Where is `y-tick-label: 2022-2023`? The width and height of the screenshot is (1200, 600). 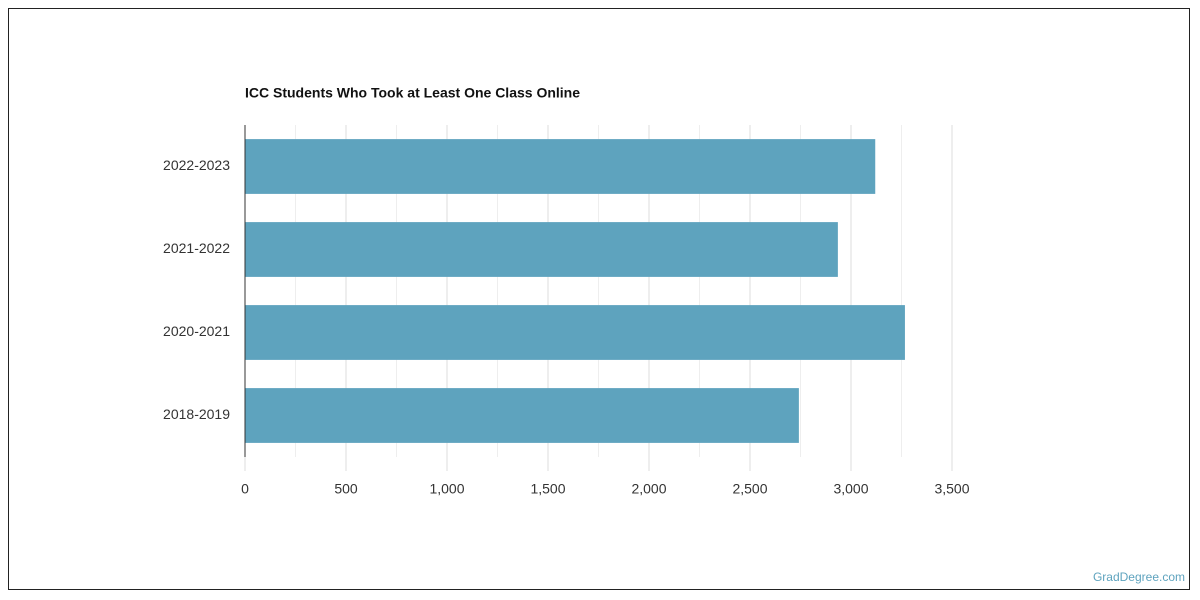 y-tick-label: 2022-2023 is located at coordinates (196, 165).